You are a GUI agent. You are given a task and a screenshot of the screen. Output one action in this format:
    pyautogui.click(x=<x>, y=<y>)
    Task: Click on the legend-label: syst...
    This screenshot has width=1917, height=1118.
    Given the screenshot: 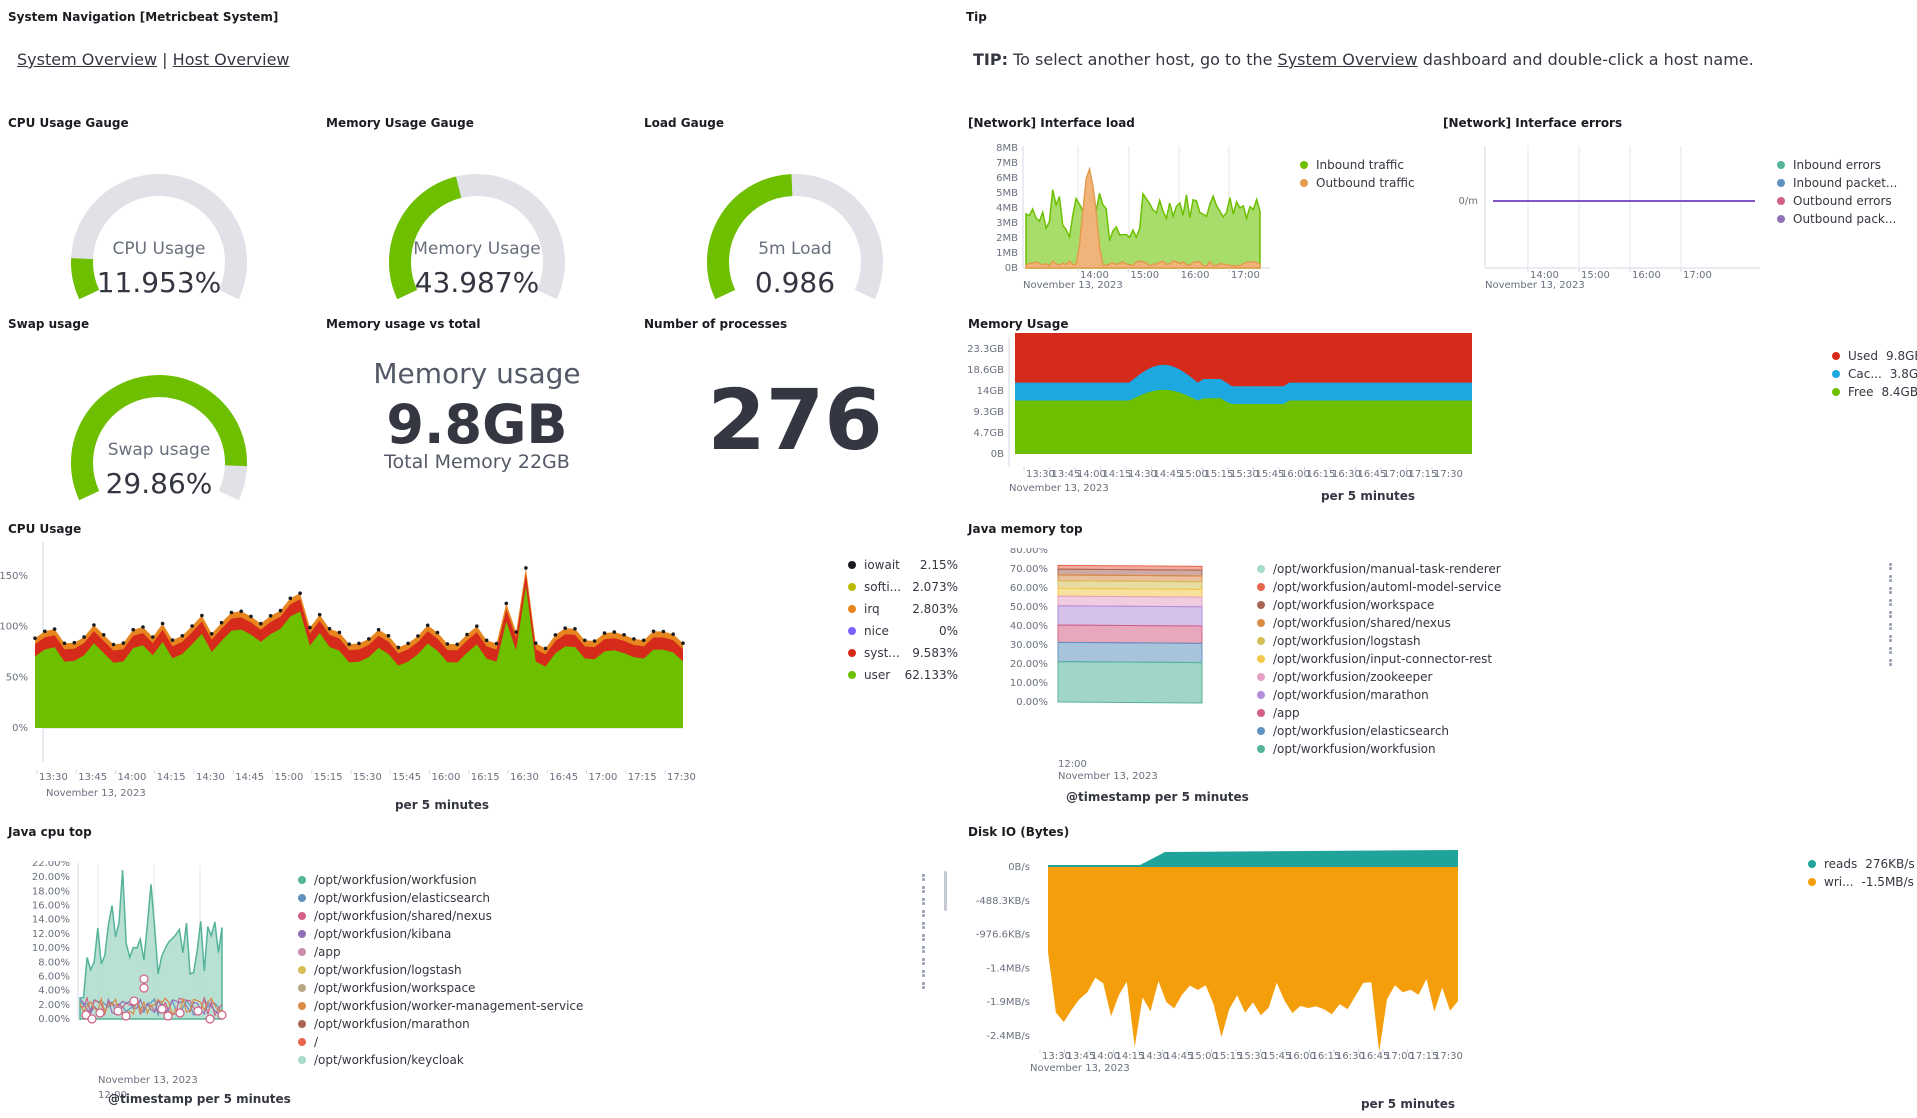 What is the action you would take?
    pyautogui.click(x=882, y=653)
    